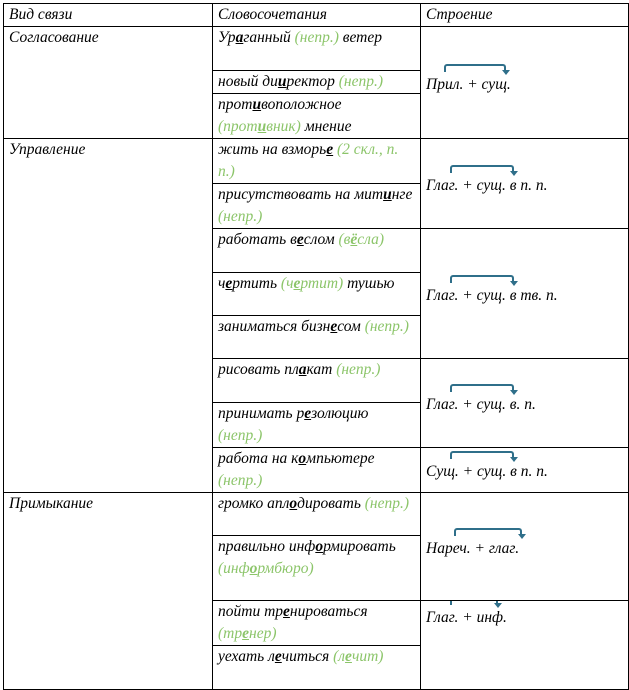 Image resolution: width=629 pixels, height=690 pixels. What do you see at coordinates (344, 239) in the screenshot?
I see `phrase-note: (в` at bounding box center [344, 239].